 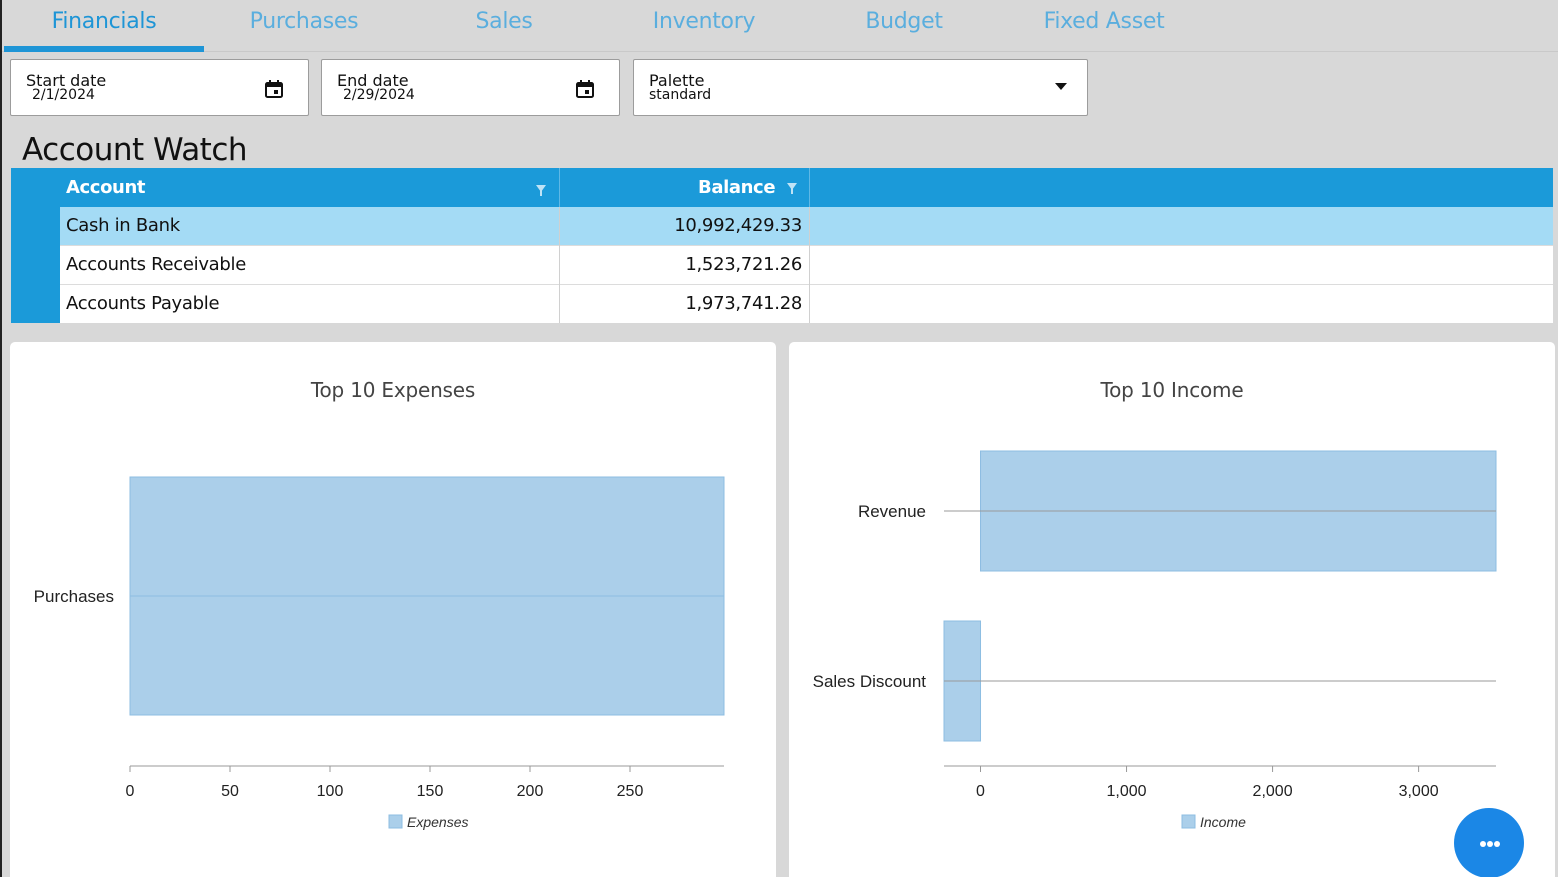 What do you see at coordinates (892, 511) in the screenshot?
I see `category-label: Revenue` at bounding box center [892, 511].